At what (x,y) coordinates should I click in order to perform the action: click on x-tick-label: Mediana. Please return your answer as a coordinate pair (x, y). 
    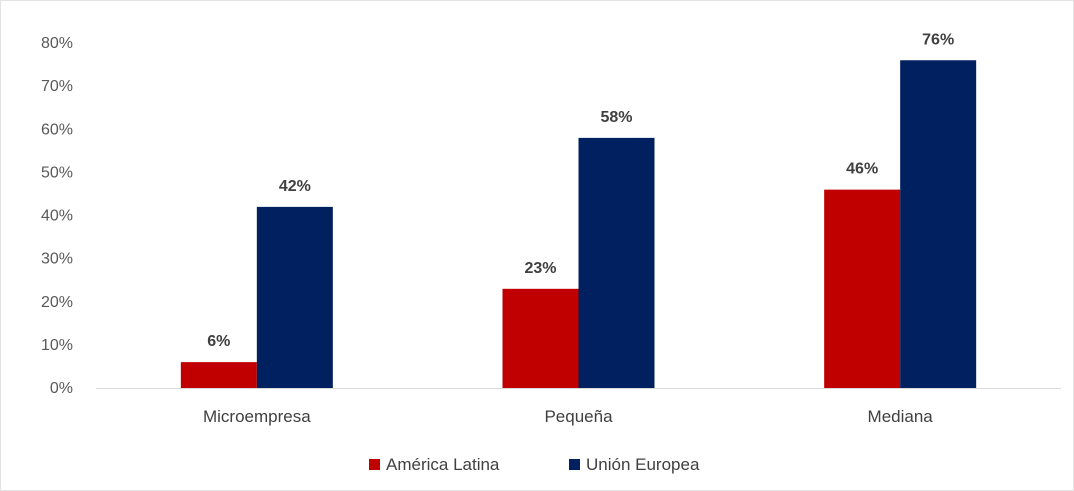
    Looking at the image, I should click on (901, 416).